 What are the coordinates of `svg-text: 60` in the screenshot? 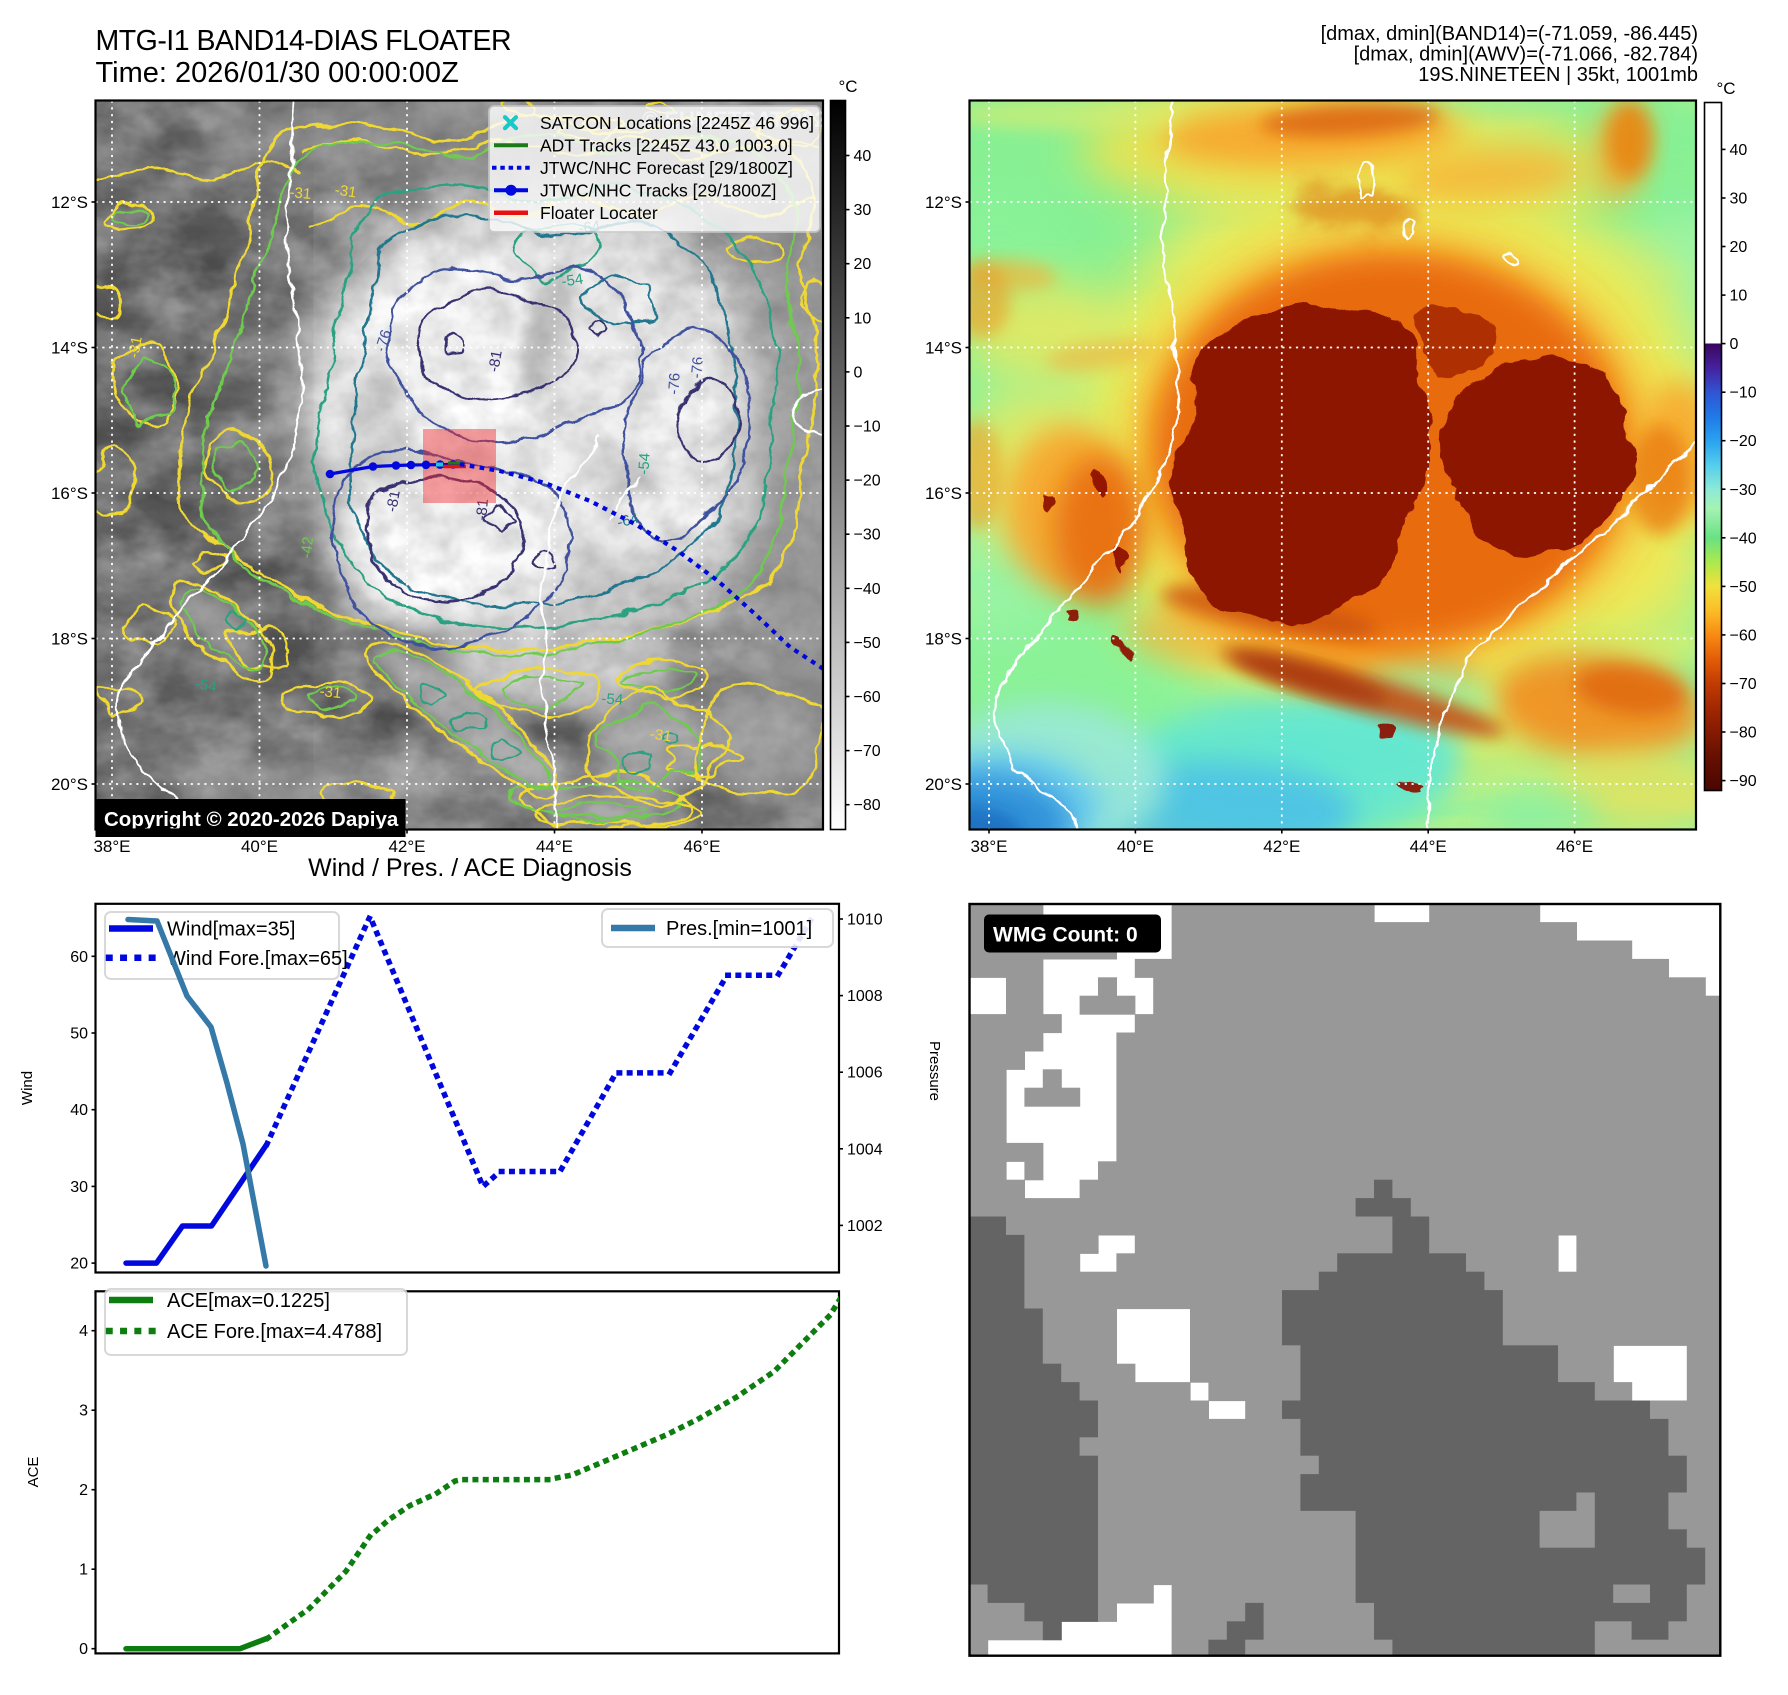 It's located at (79, 957).